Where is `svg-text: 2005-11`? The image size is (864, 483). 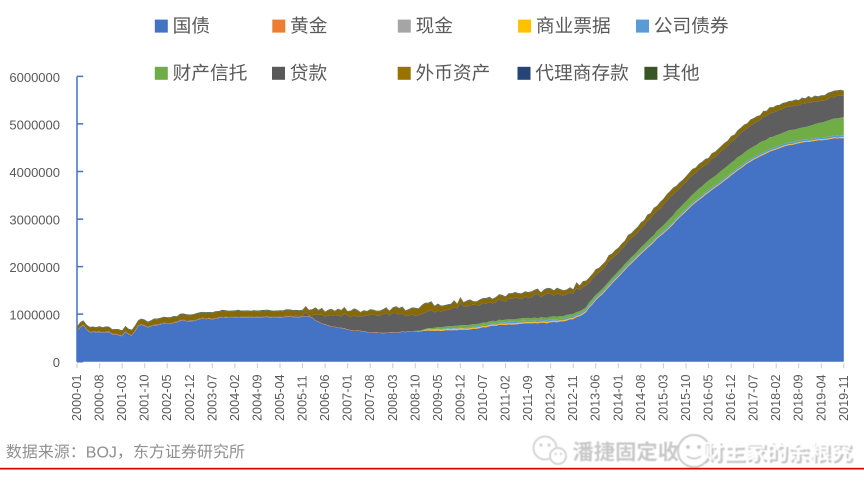 svg-text: 2005-11 is located at coordinates (303, 398).